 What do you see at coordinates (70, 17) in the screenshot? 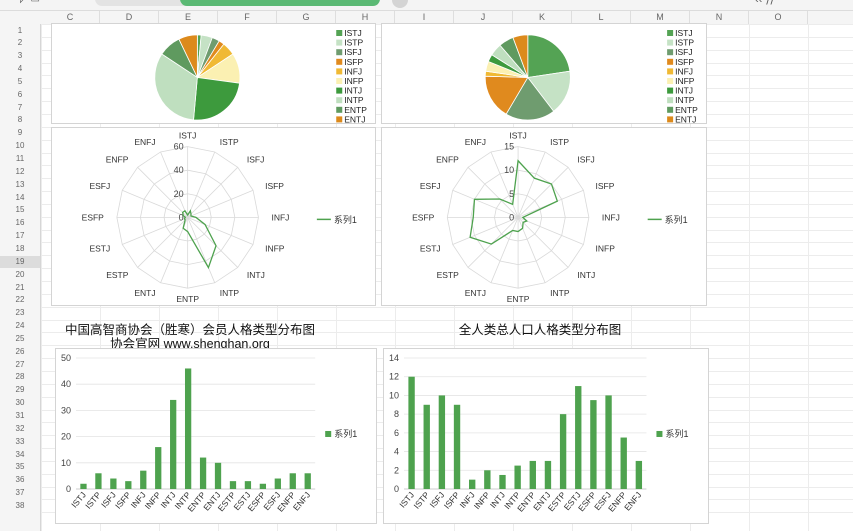
I see `column-header-C: C` at bounding box center [70, 17].